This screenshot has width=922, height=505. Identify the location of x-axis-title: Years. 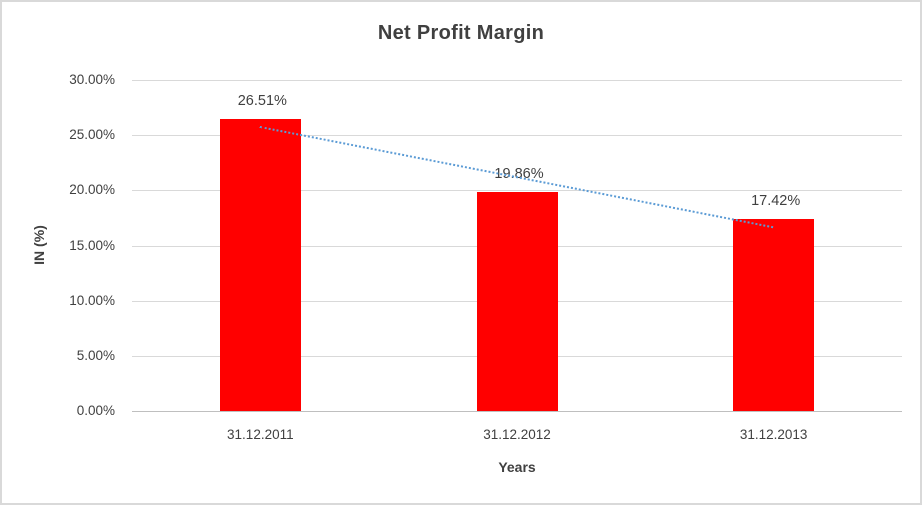
(517, 467).